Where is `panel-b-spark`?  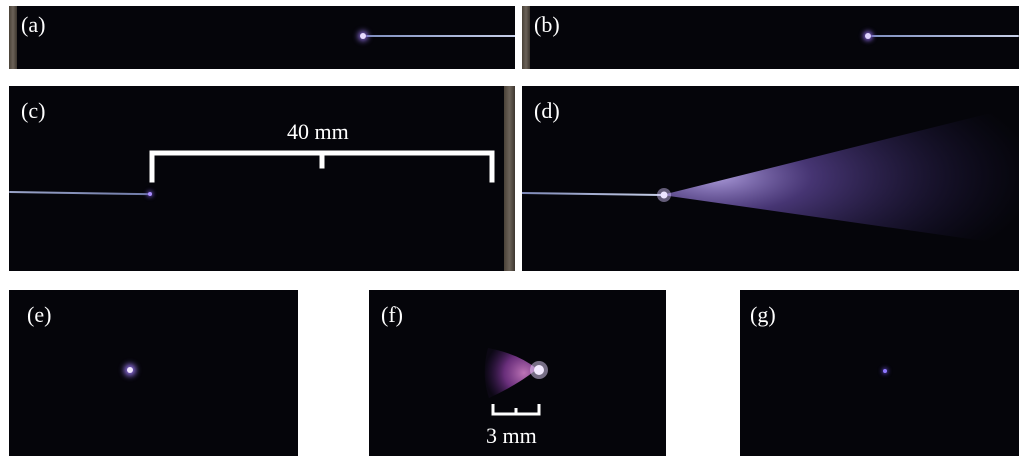 panel-b-spark is located at coordinates (868, 36).